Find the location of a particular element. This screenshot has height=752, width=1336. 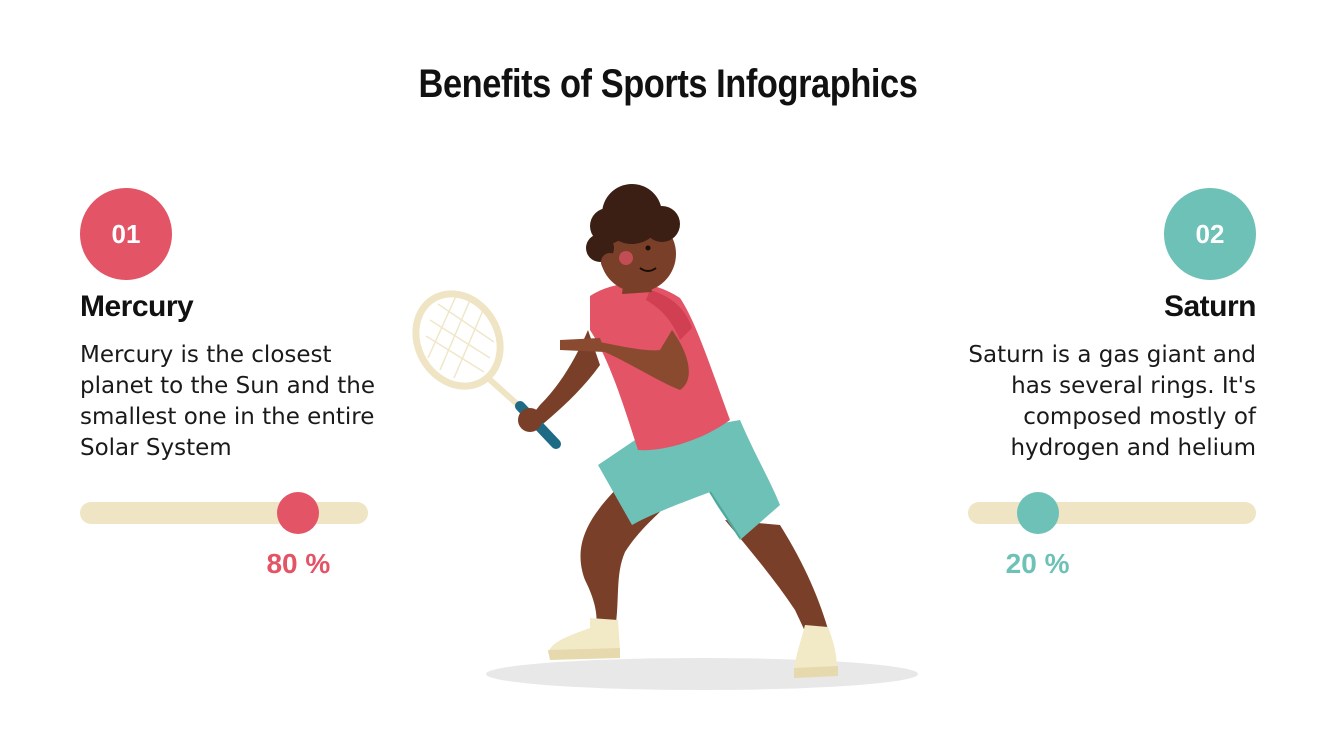

eye is located at coordinates (648, 248).